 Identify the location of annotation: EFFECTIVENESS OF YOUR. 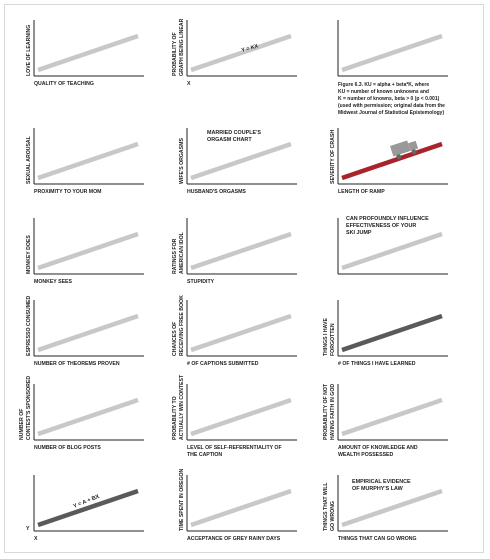
(381, 226).